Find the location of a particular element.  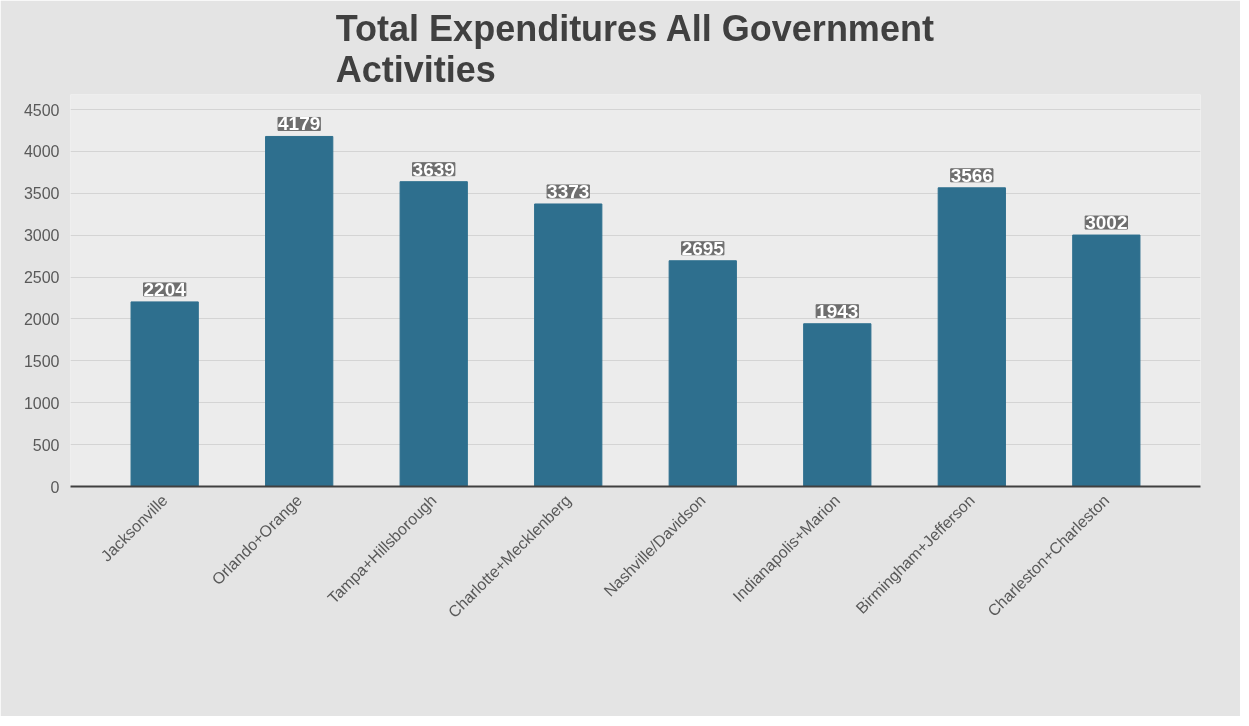

y-tick-label: 2000 is located at coordinates (41, 319).